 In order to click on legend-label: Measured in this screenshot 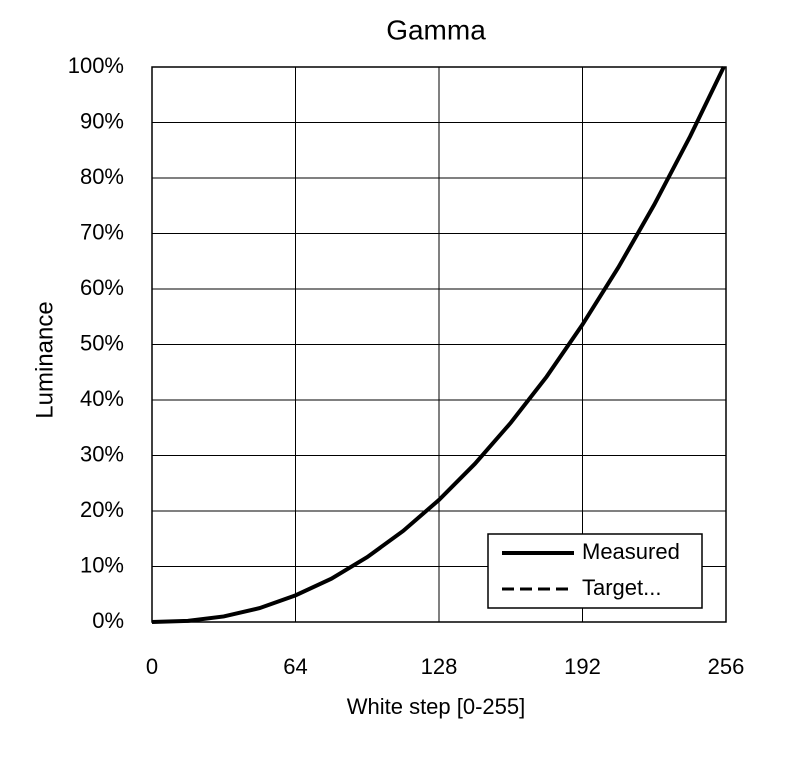, I will do `click(631, 551)`.